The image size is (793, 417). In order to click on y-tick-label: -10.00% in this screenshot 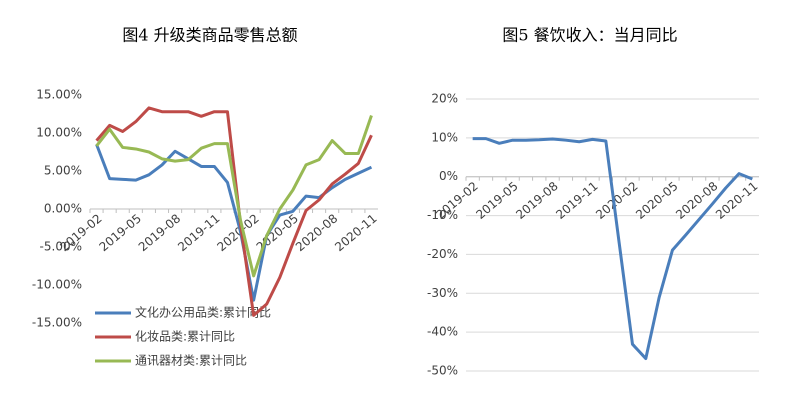, I will do `click(57, 285)`.